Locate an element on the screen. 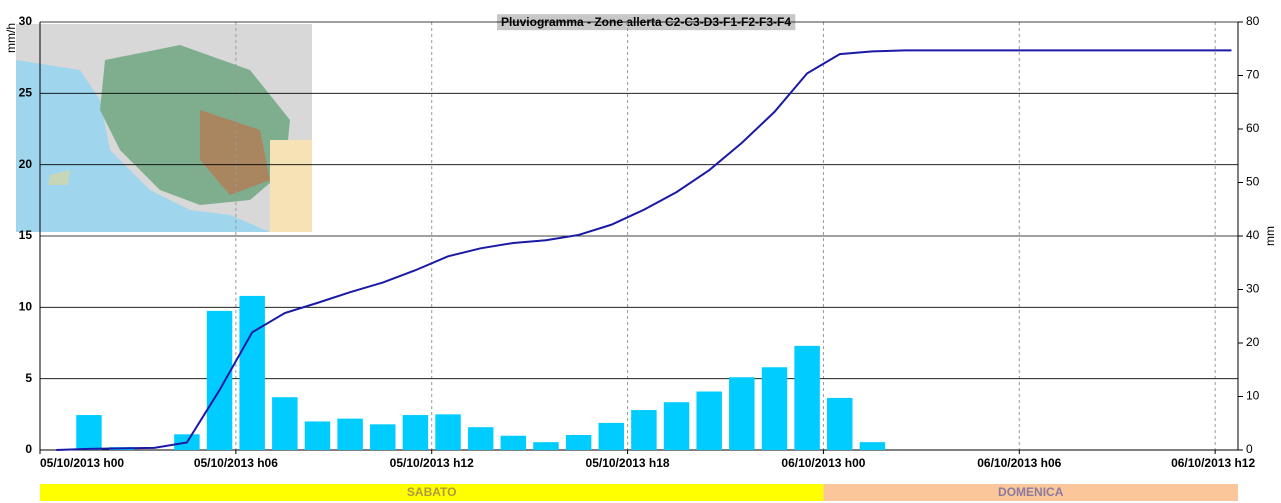  y2-axis-label: mm is located at coordinates (1270, 236).